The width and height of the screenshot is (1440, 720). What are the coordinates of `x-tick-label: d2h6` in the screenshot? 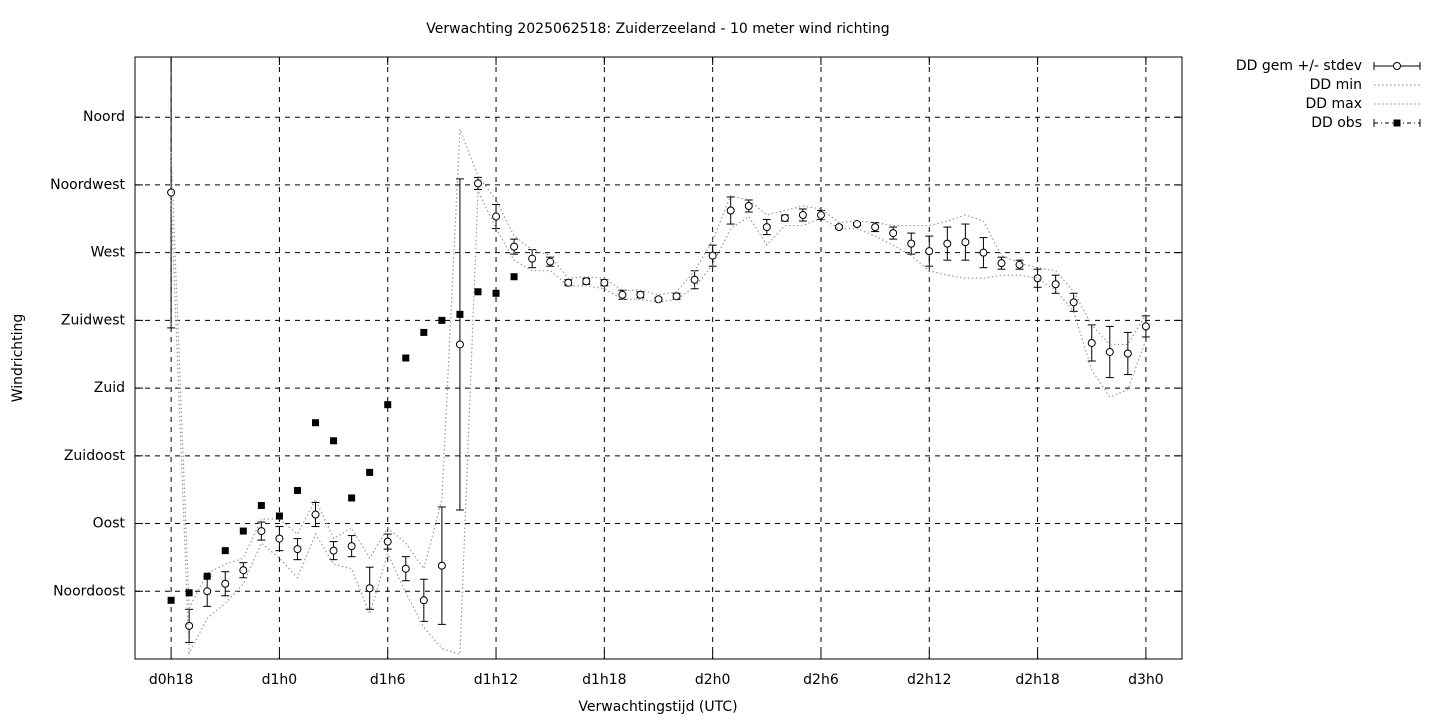 It's located at (821, 680).